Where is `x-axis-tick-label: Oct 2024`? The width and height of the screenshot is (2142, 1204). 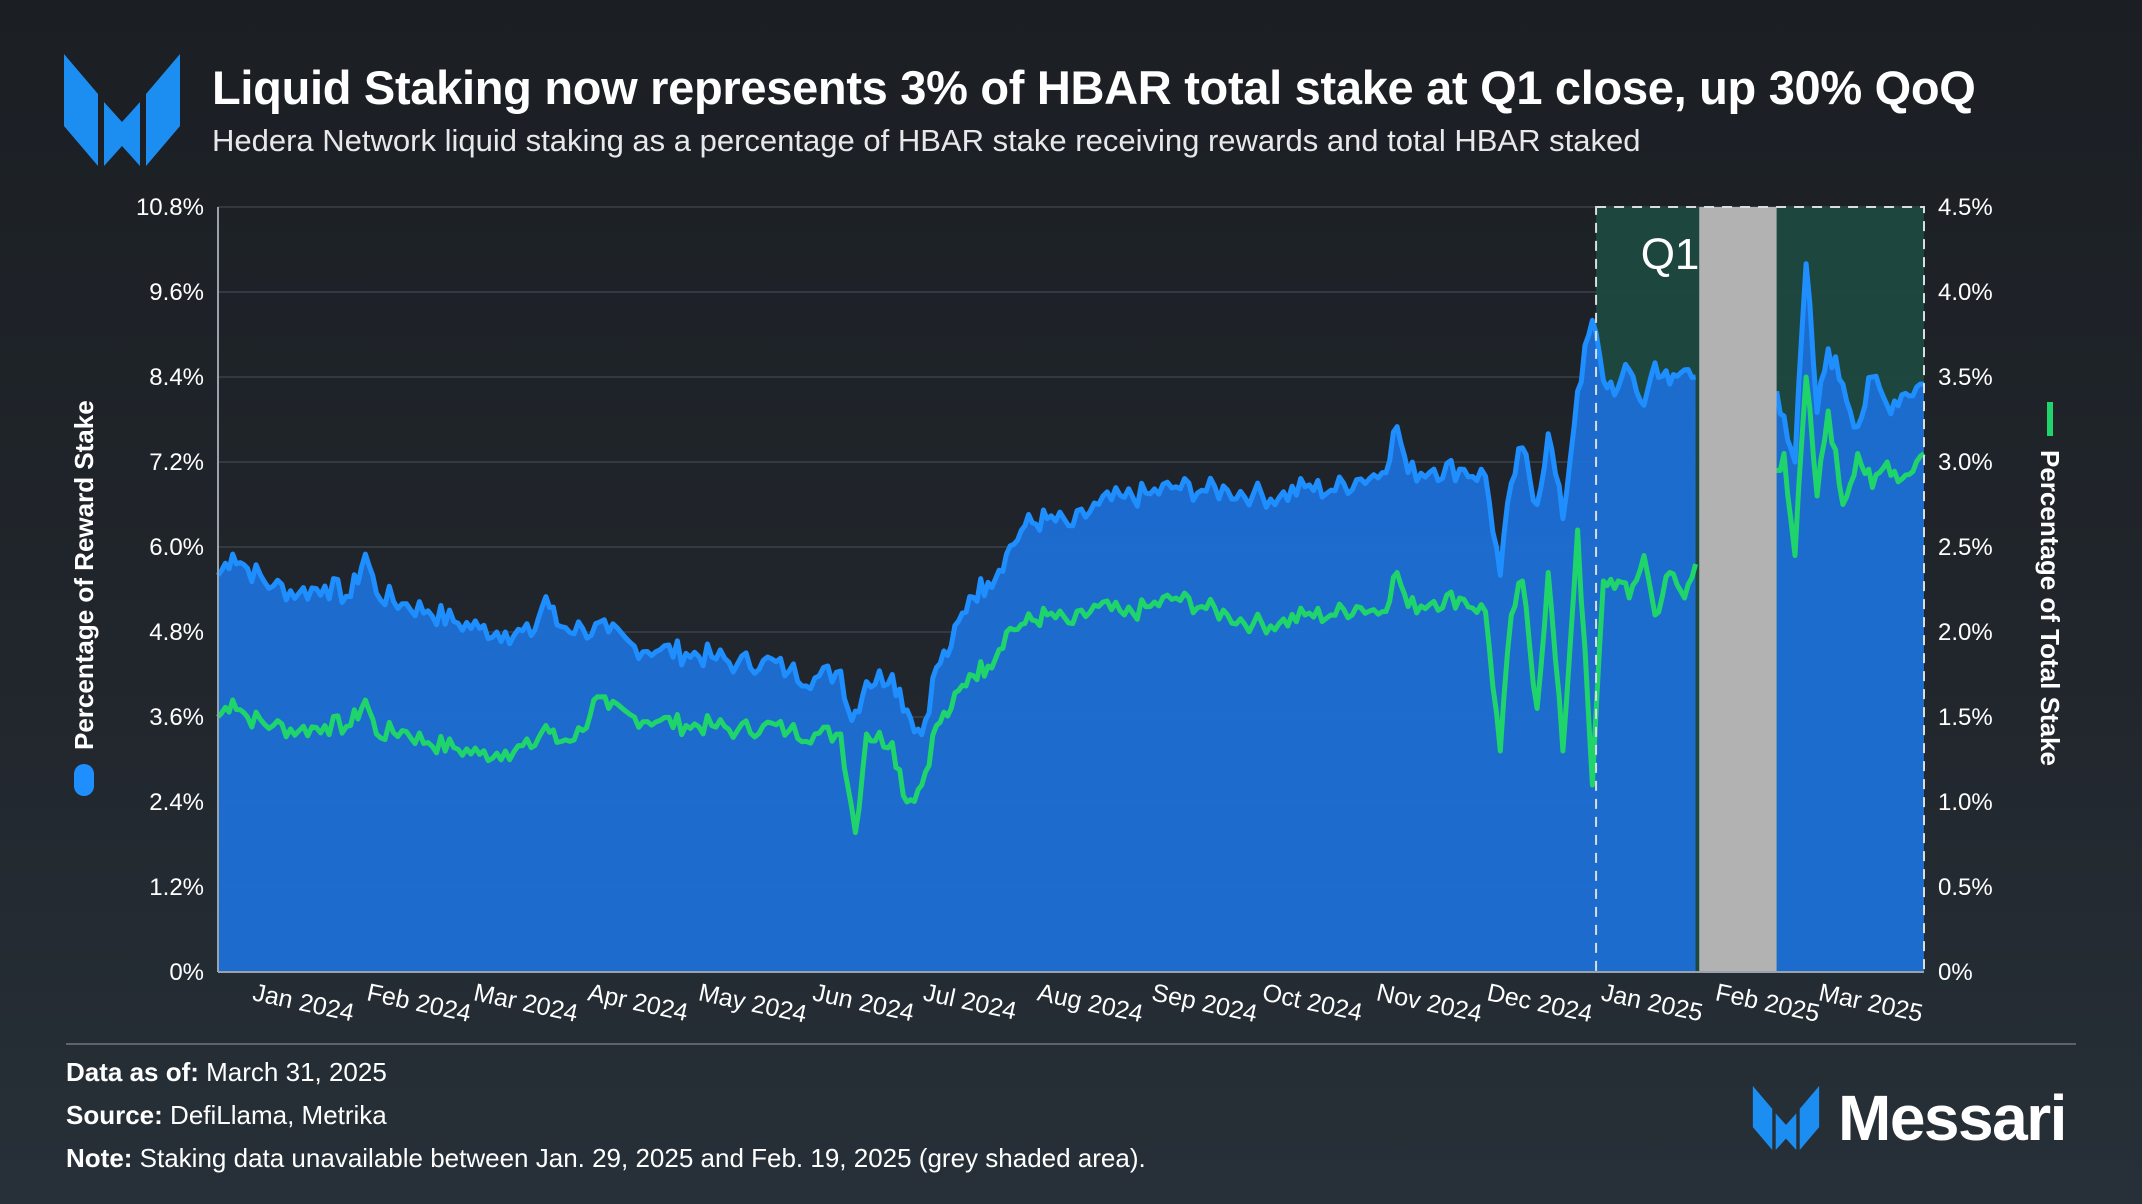
x-axis-tick-label: Oct 2024 is located at coordinates (1312, 1002).